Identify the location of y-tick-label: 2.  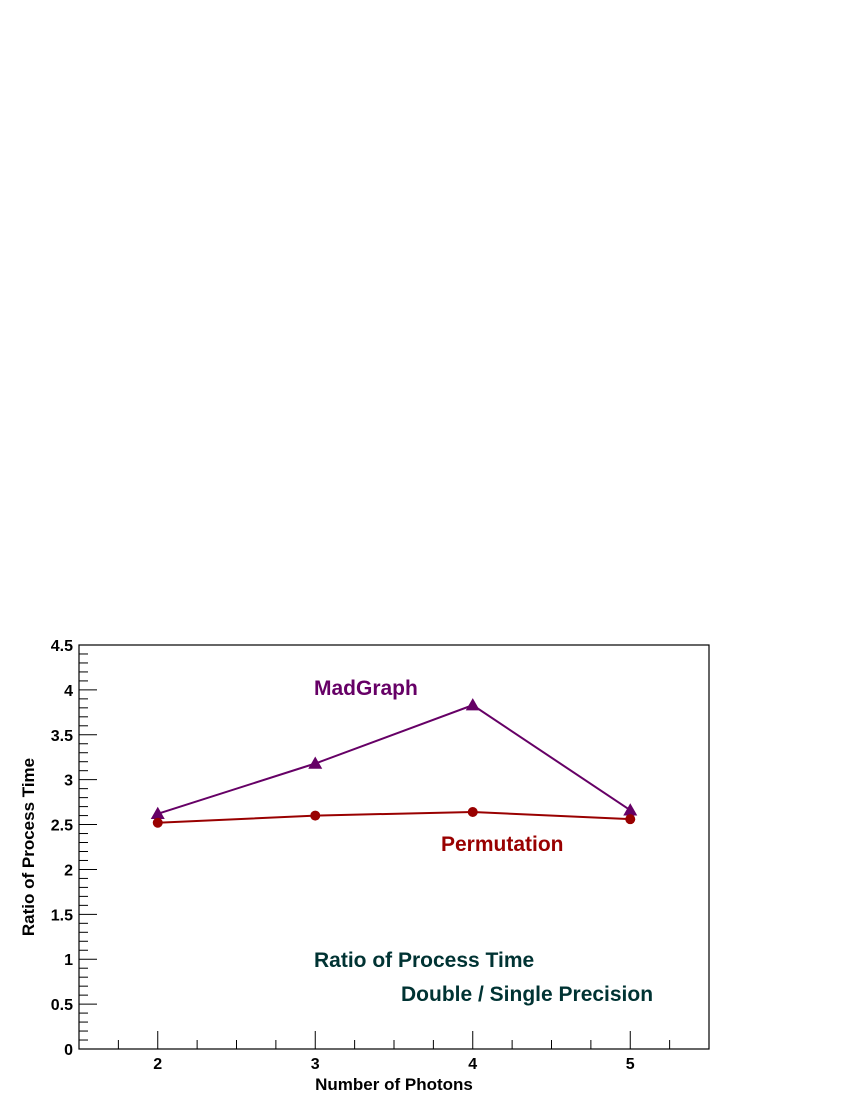
(68, 870).